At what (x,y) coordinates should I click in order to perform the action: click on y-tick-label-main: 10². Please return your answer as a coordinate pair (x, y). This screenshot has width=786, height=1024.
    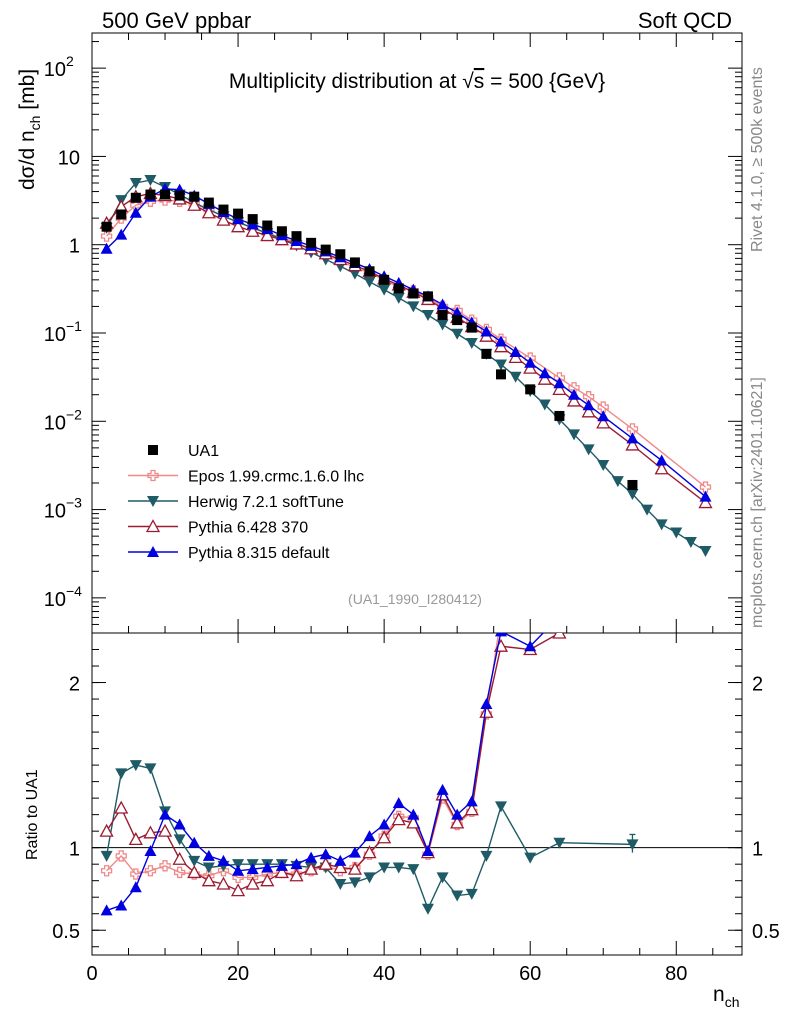
    Looking at the image, I should click on (59, 67).